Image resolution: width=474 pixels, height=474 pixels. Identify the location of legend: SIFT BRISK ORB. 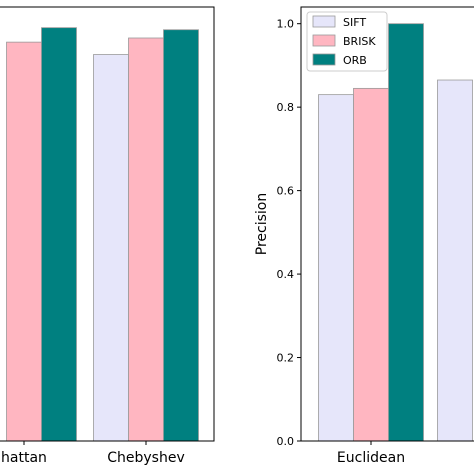
(347, 41).